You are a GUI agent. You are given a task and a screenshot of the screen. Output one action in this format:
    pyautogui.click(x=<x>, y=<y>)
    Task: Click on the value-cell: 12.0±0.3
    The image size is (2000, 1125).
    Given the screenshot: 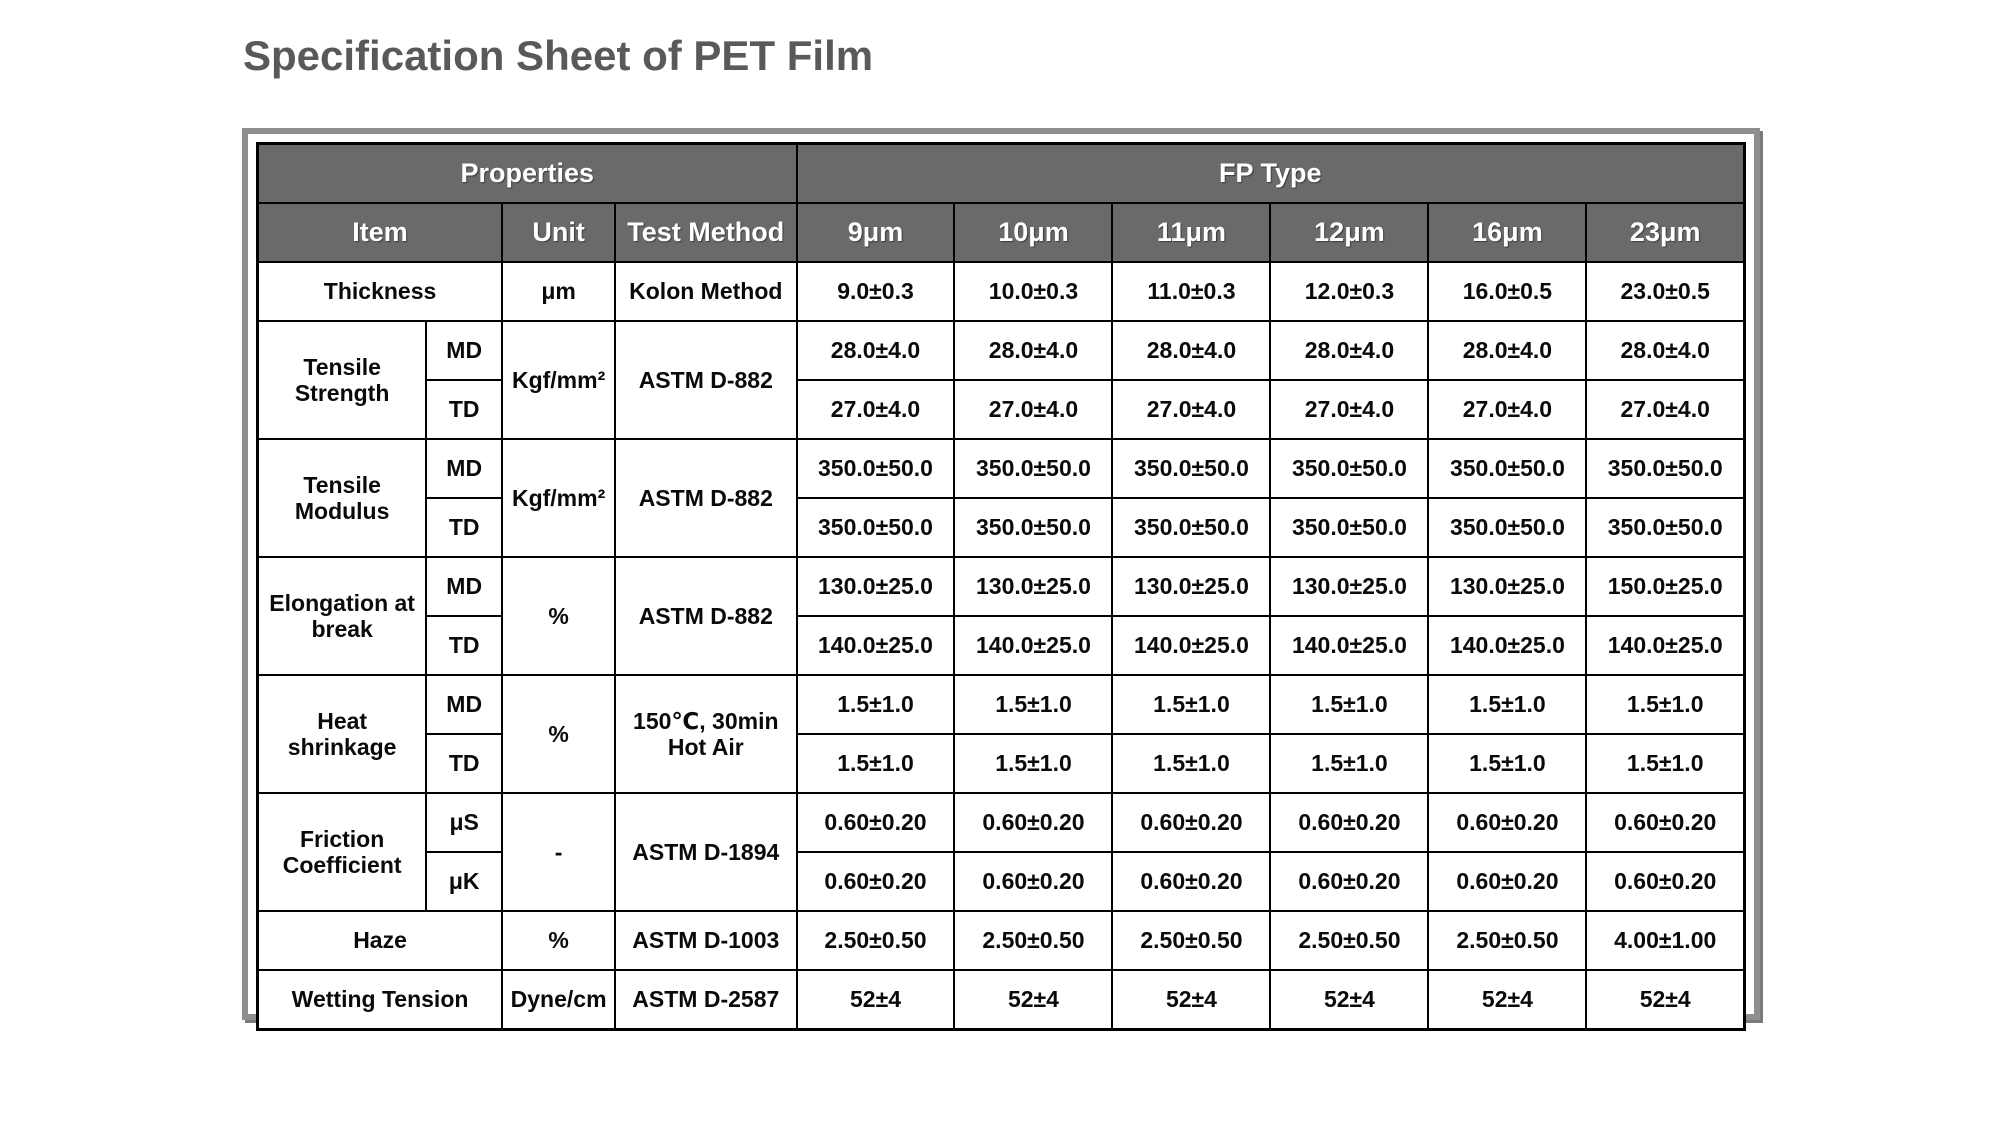 What is the action you would take?
    pyautogui.click(x=1349, y=291)
    